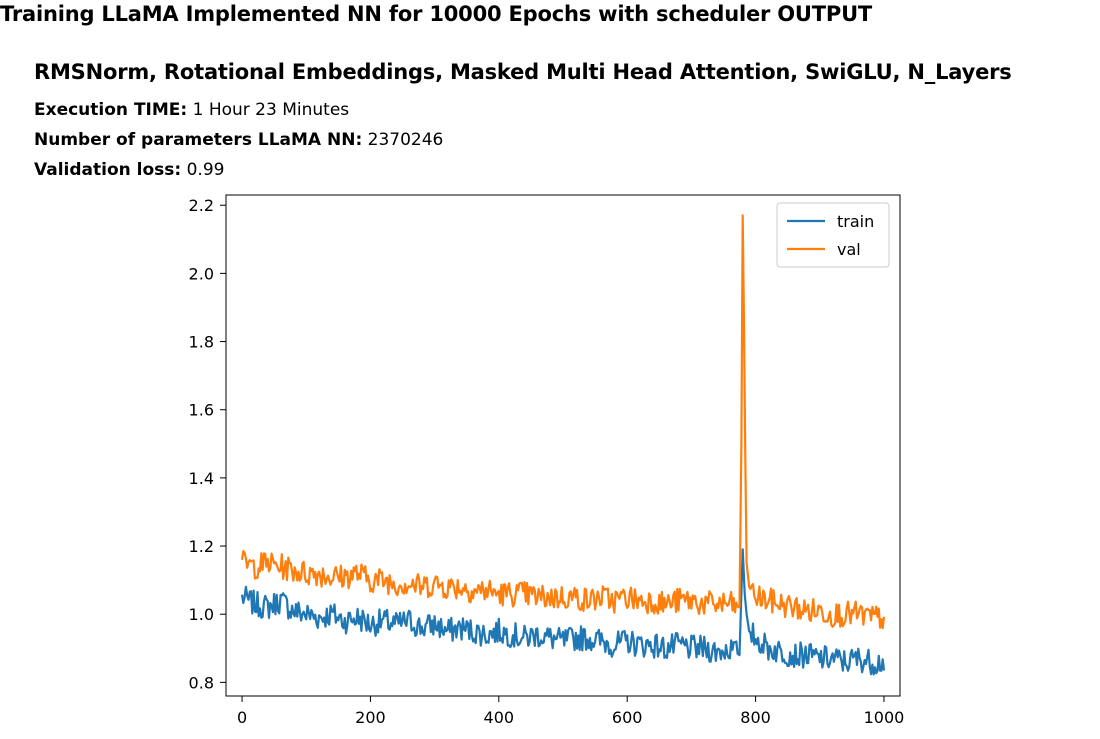 Image resolution: width=1100 pixels, height=739 pixels. I want to click on parameter-count-row: Number of parameters LLaMA NN: 2370246, so click(238, 140).